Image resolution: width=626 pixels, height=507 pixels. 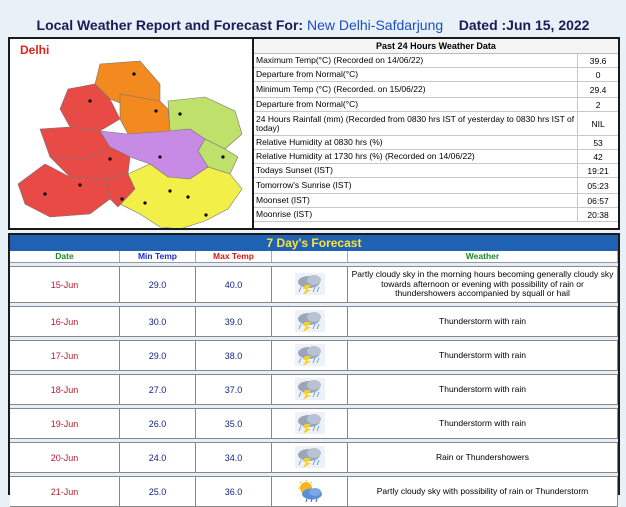 I want to click on district-rohini, so click(x=90, y=107).